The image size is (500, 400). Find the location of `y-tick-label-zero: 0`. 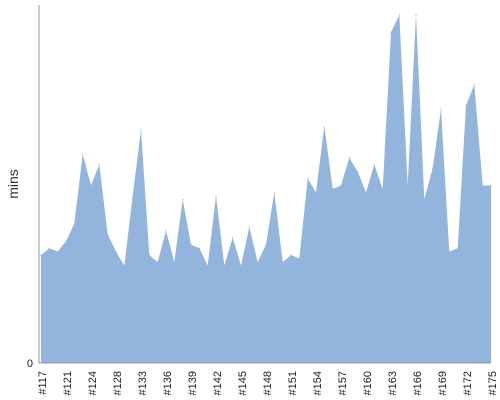

y-tick-label-zero: 0 is located at coordinates (30, 364).